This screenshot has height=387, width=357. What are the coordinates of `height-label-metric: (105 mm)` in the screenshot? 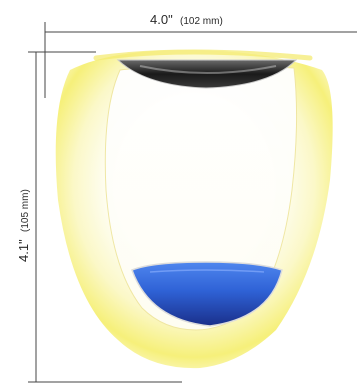 It's located at (25, 210).